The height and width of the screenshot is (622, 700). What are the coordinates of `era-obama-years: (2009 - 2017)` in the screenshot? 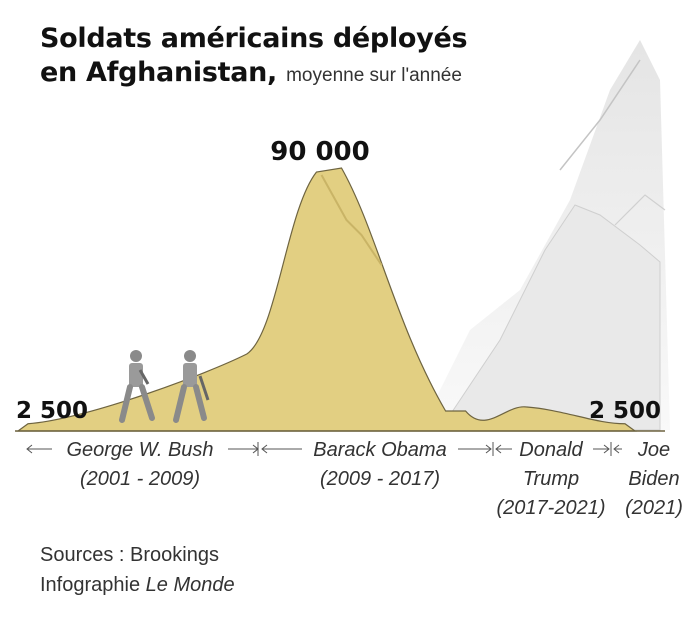 It's located at (380, 479).